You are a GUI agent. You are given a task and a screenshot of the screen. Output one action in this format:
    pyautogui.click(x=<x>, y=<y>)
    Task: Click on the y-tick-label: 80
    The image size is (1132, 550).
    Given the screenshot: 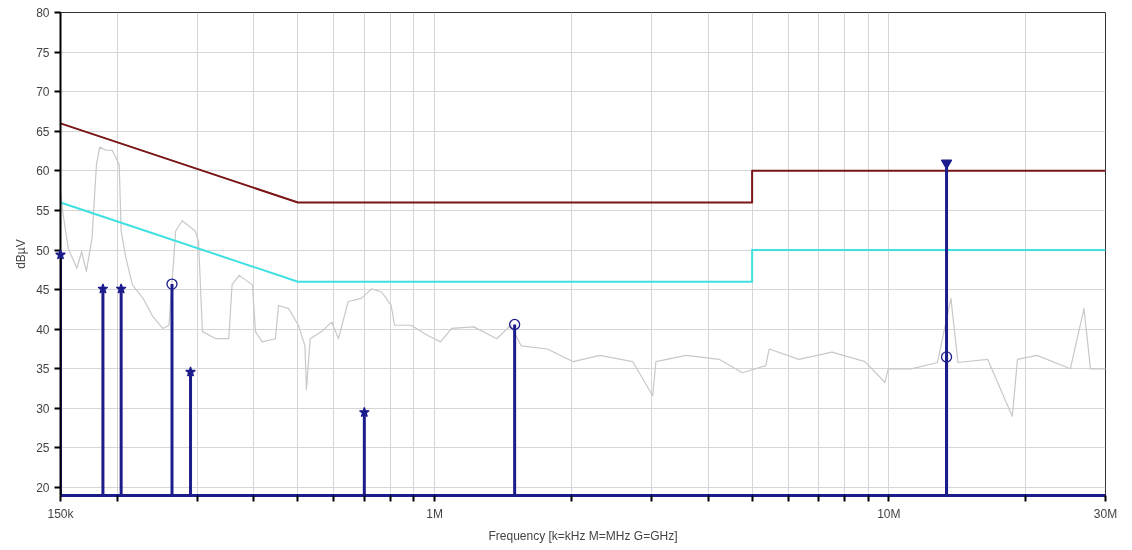 What is the action you would take?
    pyautogui.click(x=43, y=13)
    